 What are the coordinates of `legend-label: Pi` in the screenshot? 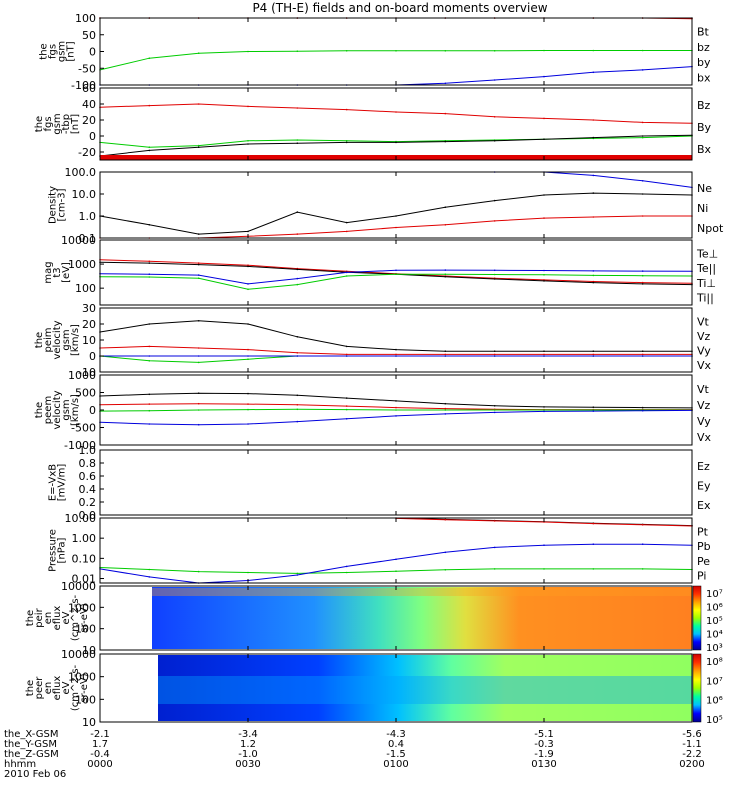 It's located at (701, 576).